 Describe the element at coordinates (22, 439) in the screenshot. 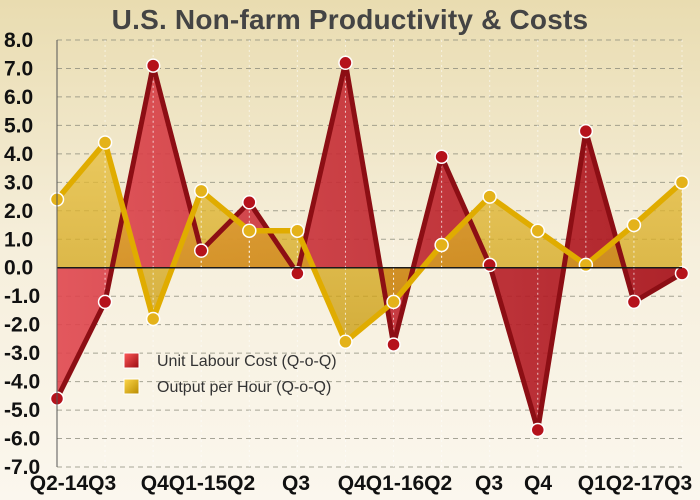

I see `y-tick-label: -6.0` at that location.